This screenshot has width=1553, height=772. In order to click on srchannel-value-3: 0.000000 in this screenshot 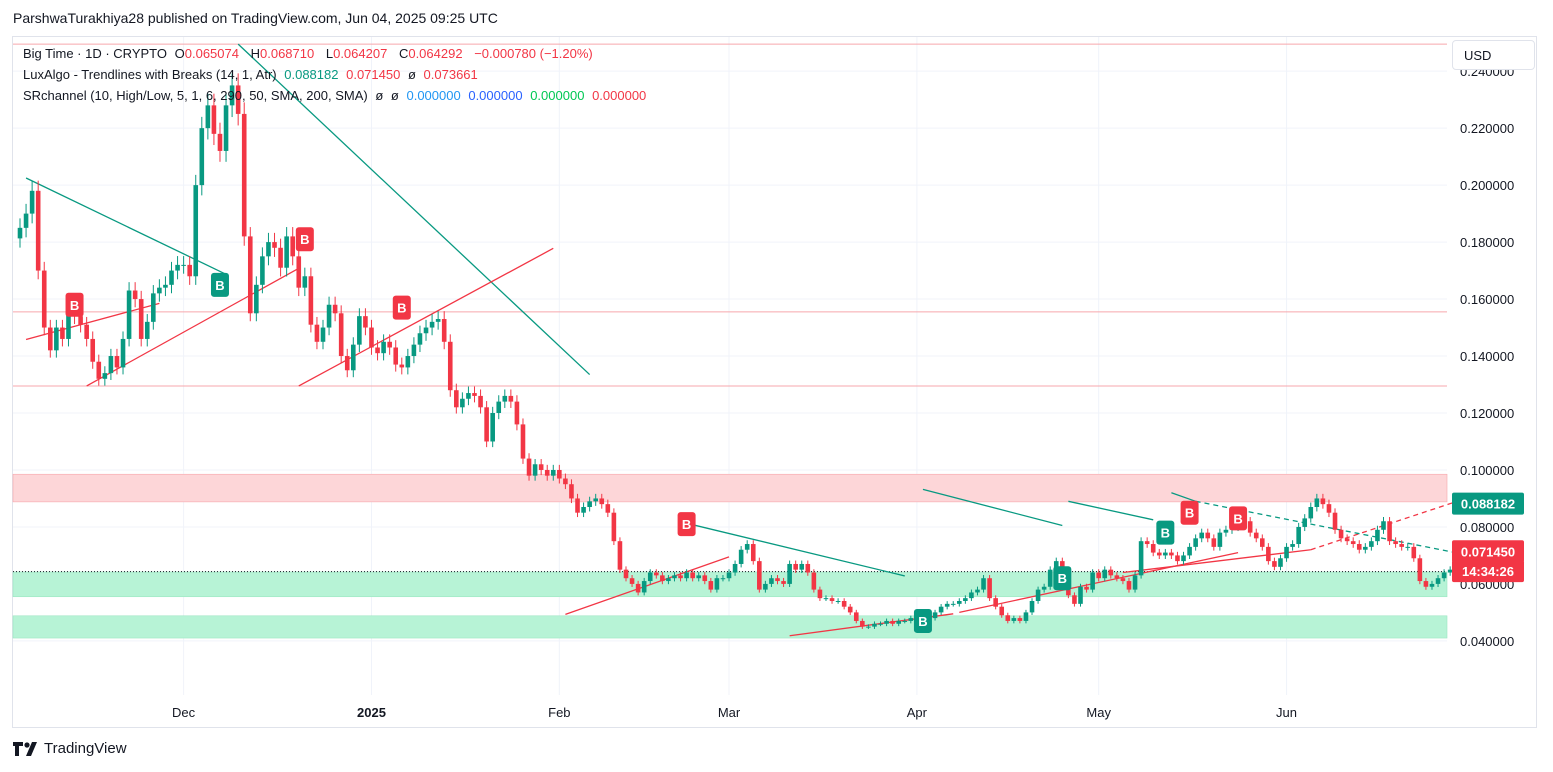, I will do `click(557, 95)`.